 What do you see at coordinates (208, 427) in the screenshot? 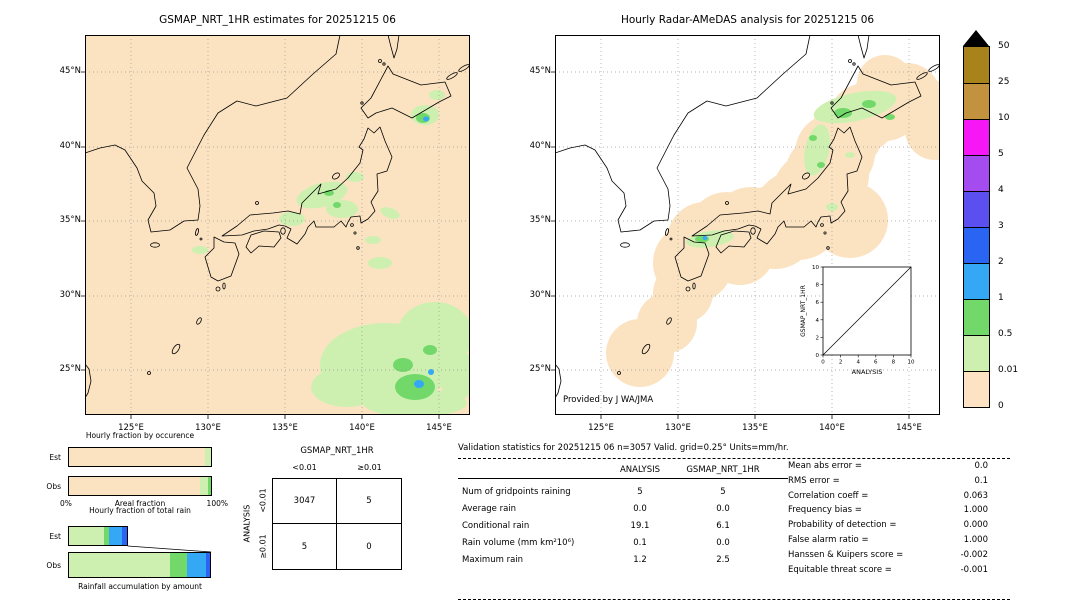
I see `lon-tick-label: 130°E` at bounding box center [208, 427].